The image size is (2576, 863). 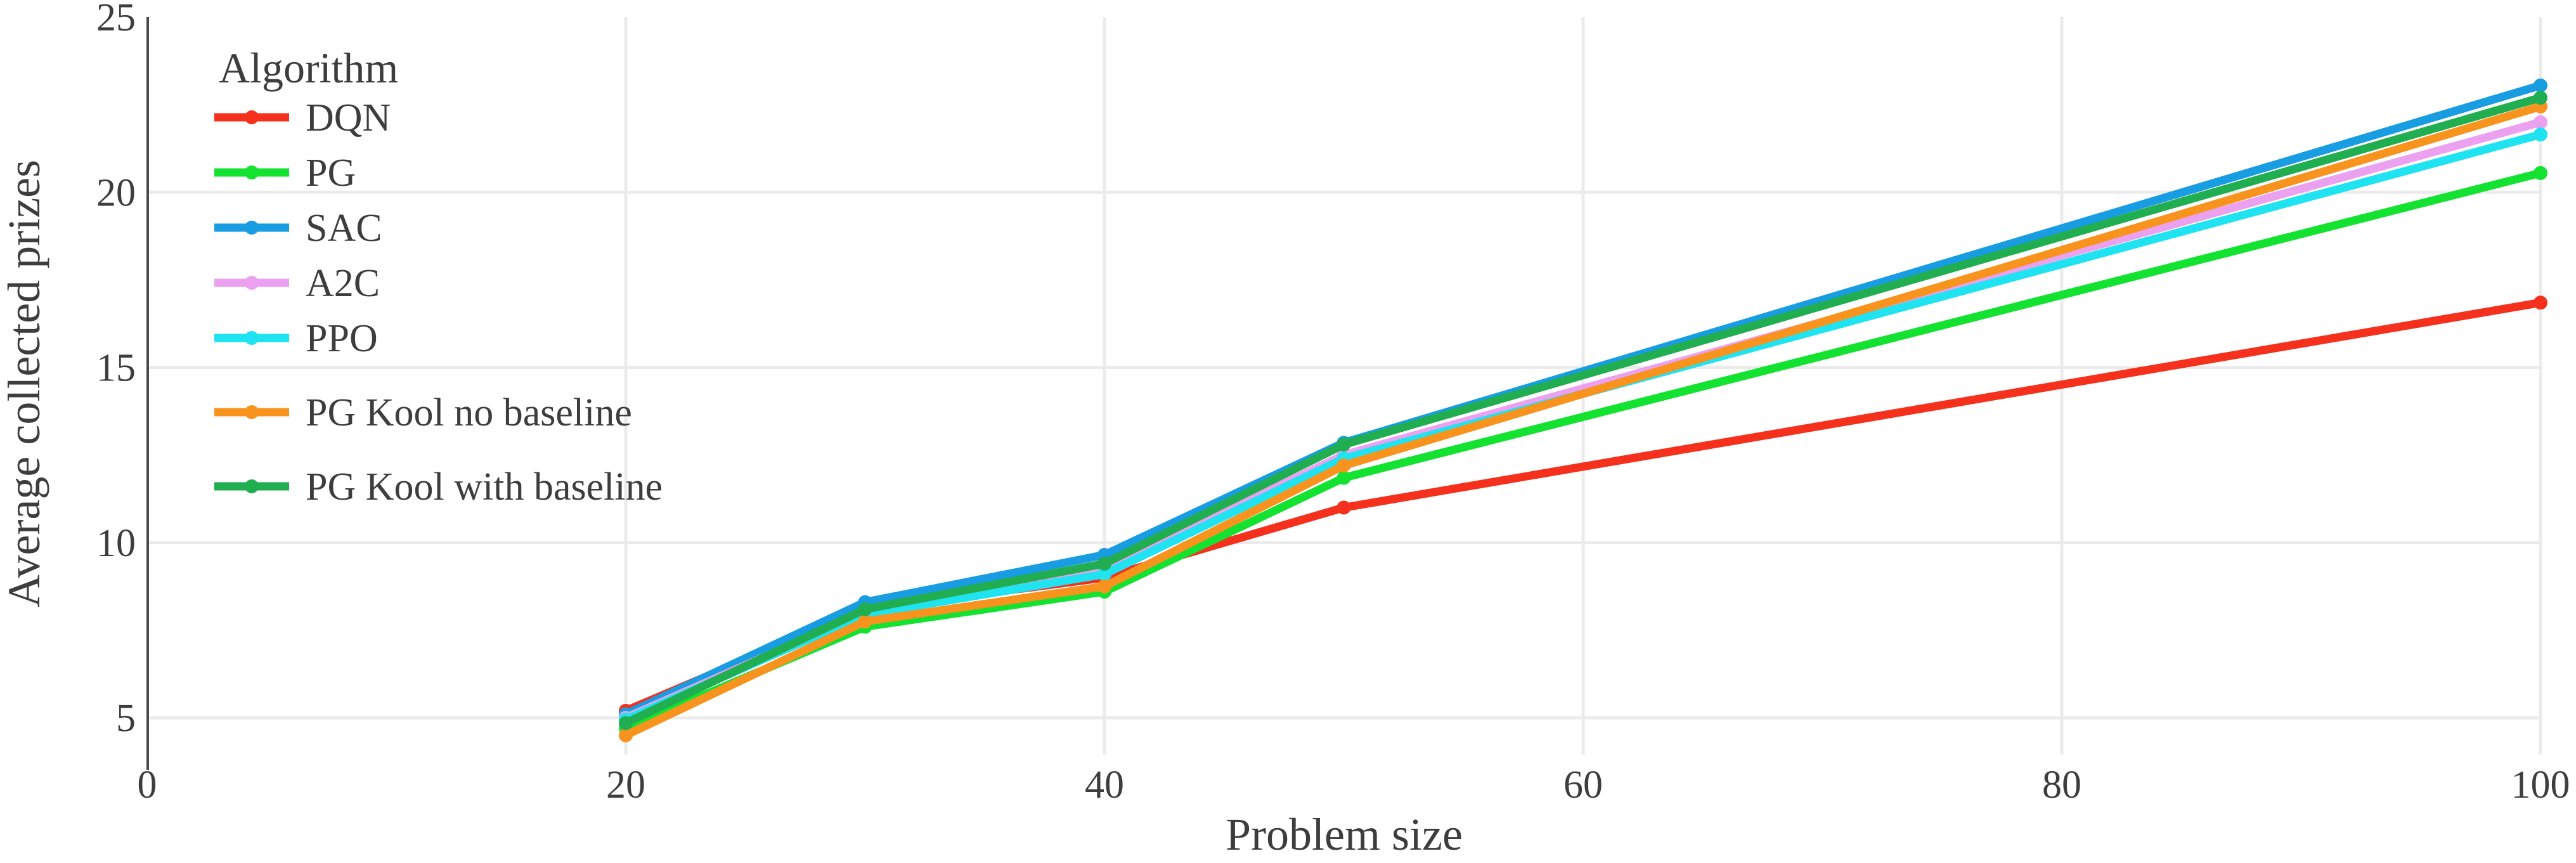 What do you see at coordinates (302, 118) in the screenshot?
I see `legend-item-dqn: DQN` at bounding box center [302, 118].